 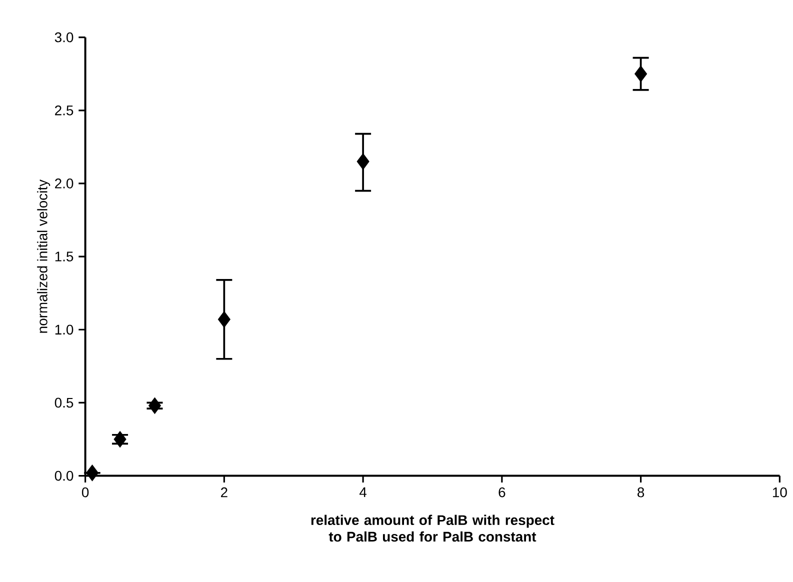 I want to click on y-tick-label: 1.5, so click(x=64, y=257).